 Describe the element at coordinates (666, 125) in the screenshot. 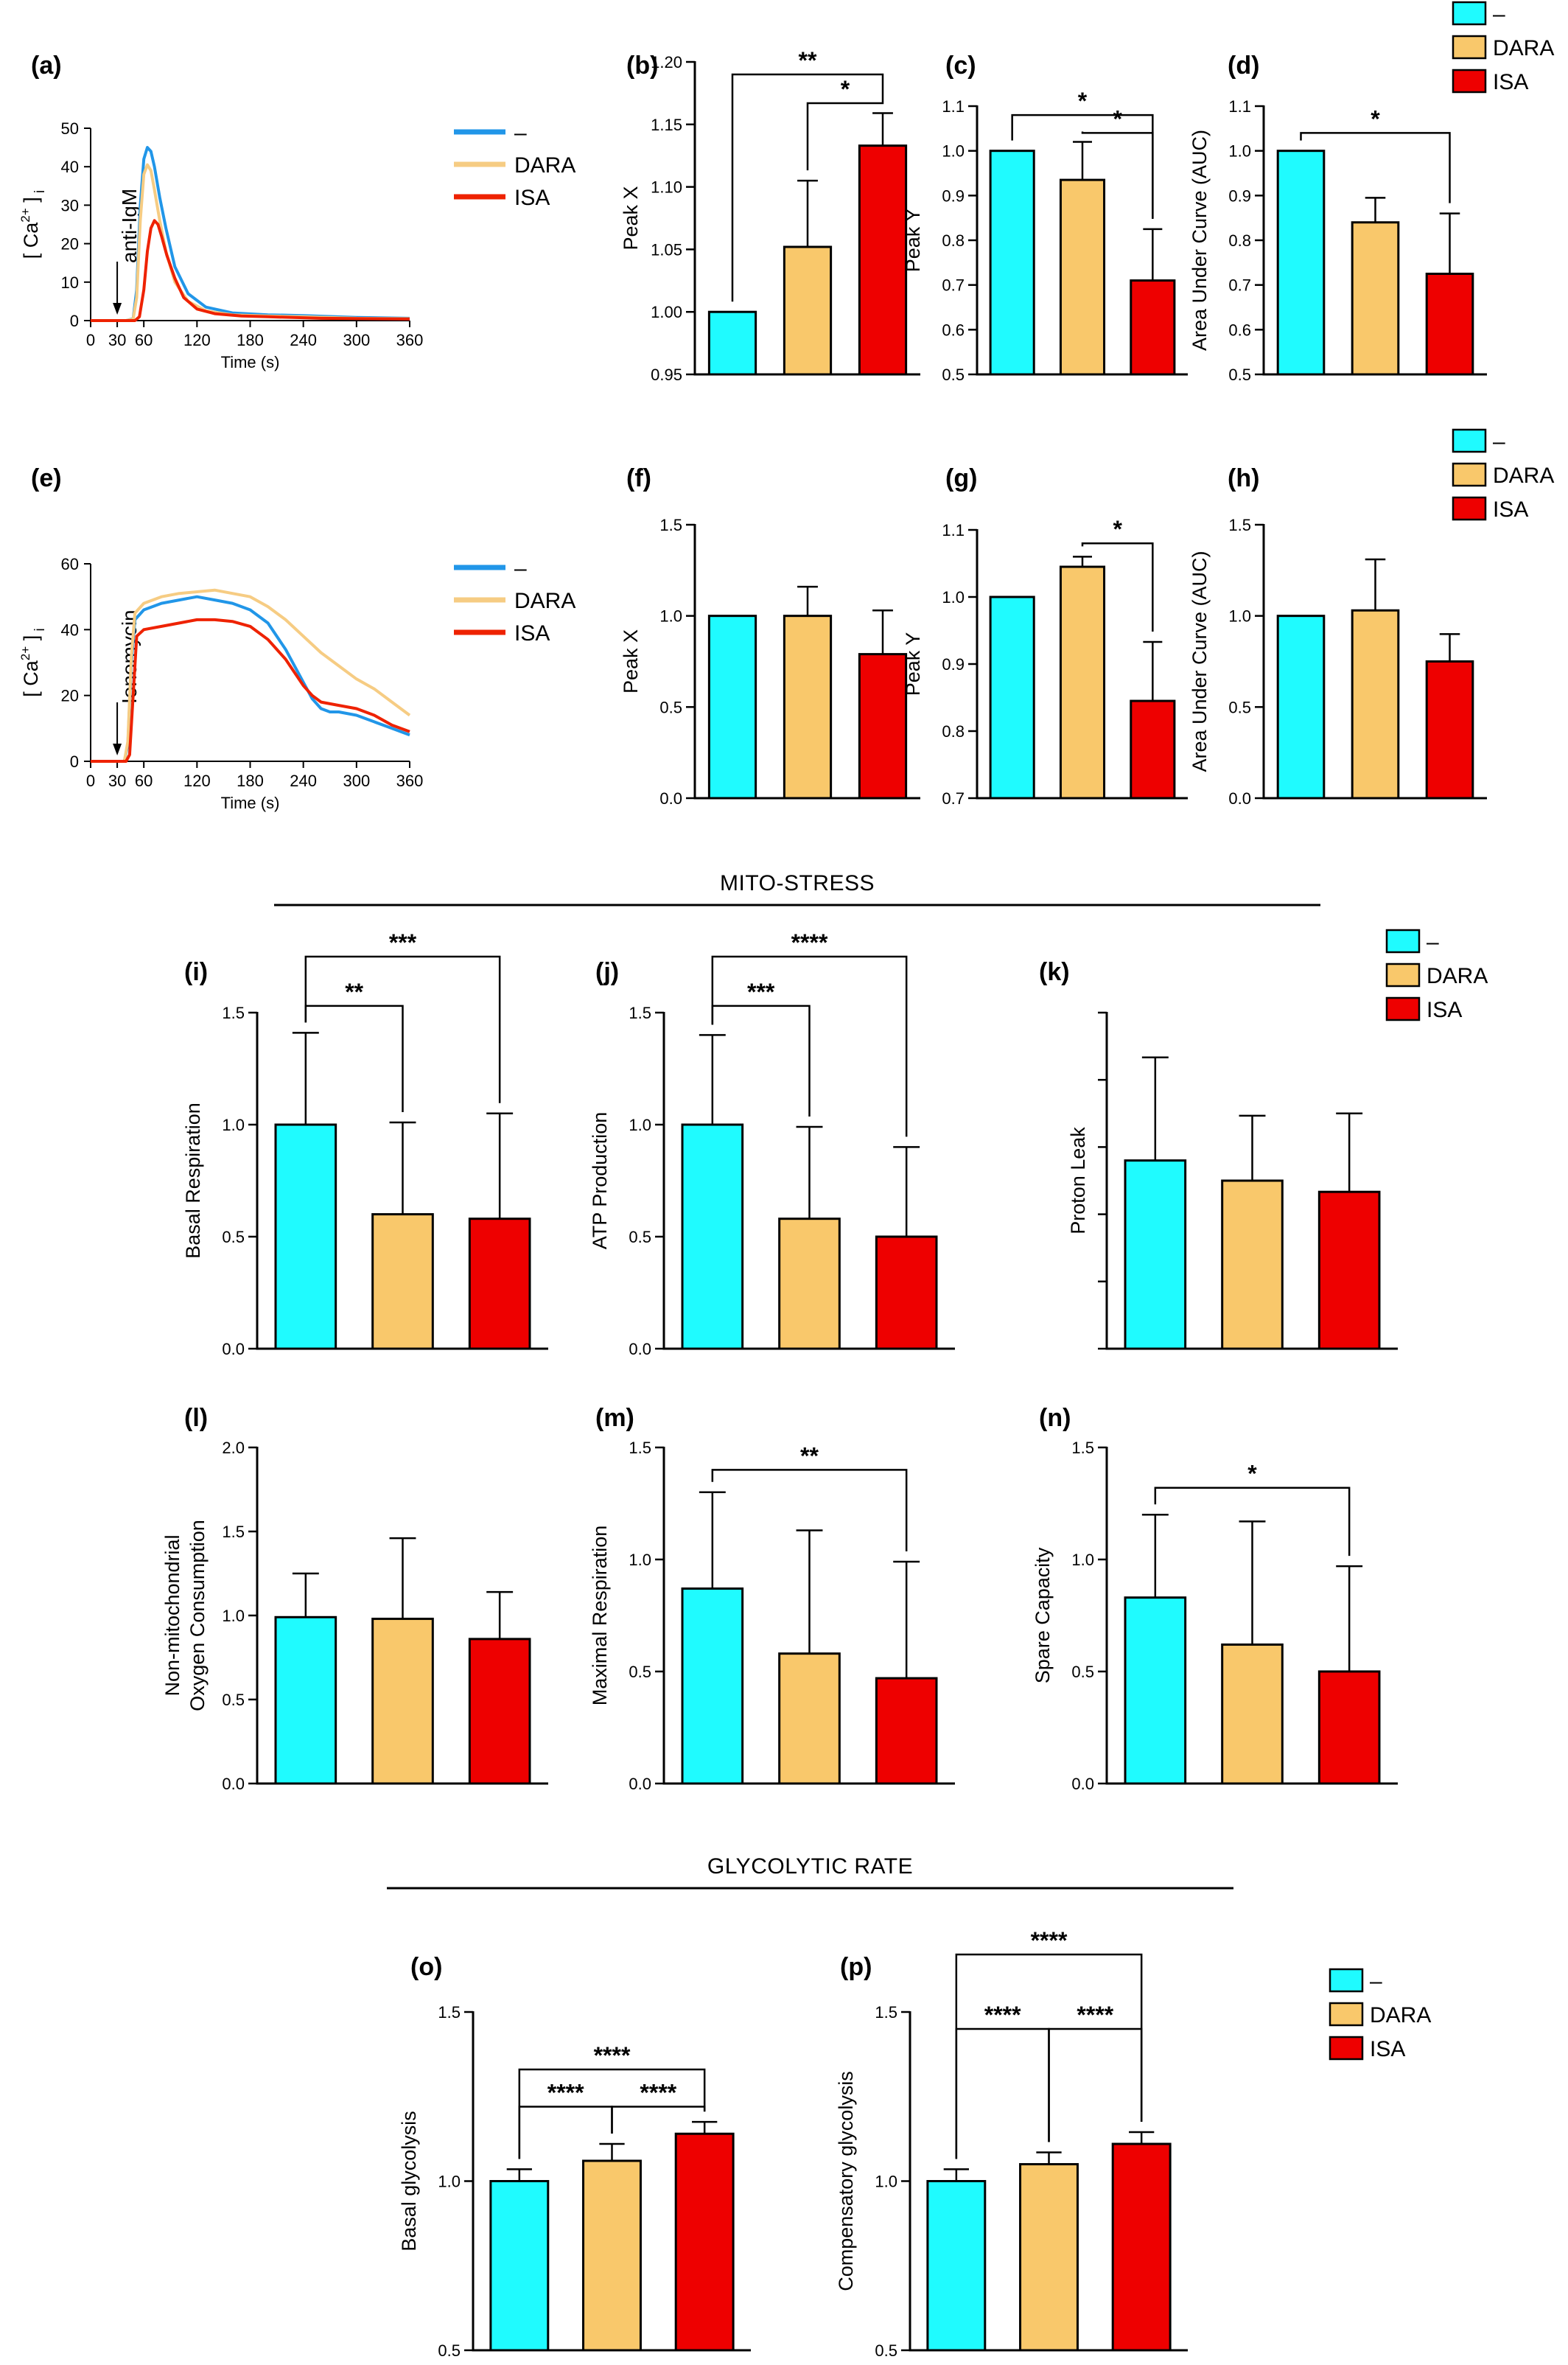

I see `y-tick-label: 1.15` at that location.